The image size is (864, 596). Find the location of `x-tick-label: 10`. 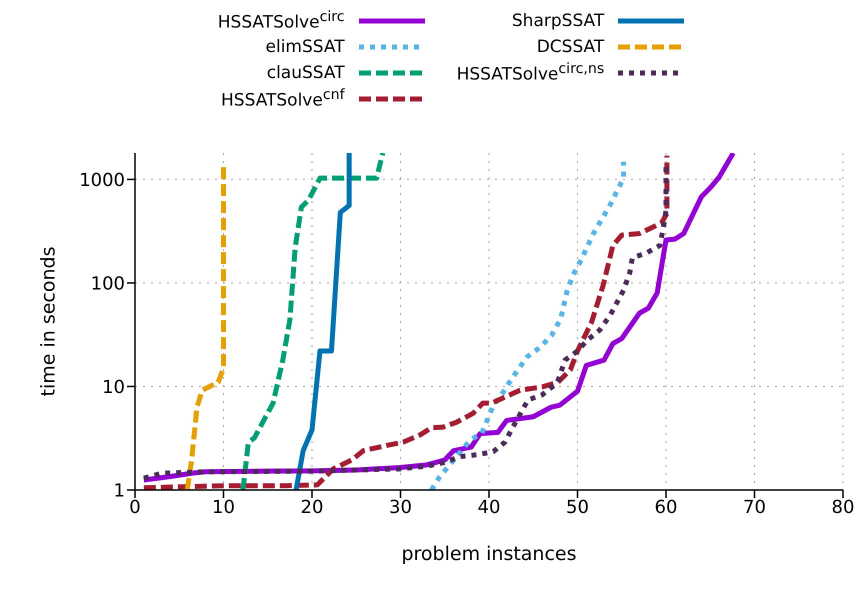

x-tick-label: 10 is located at coordinates (223, 507).